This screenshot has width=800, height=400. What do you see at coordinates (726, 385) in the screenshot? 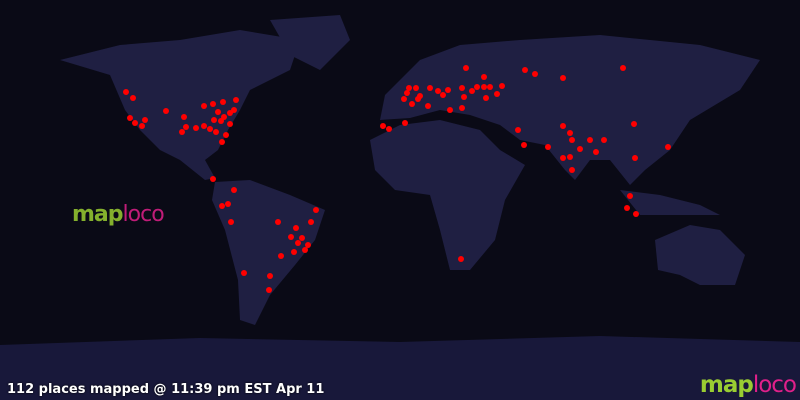
I see `logo-text-map: map` at bounding box center [726, 385].